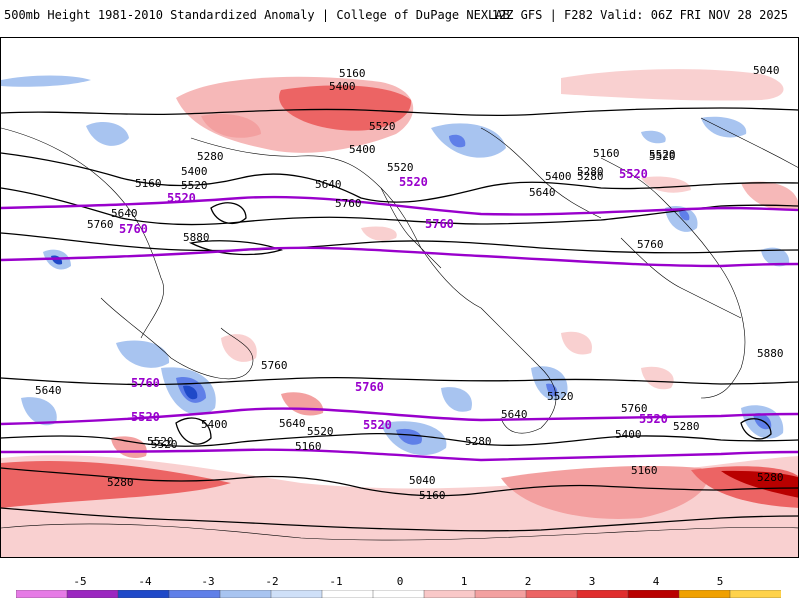  Describe the element at coordinates (208, 581) in the screenshot. I see `colorbar-tick: -3` at that location.